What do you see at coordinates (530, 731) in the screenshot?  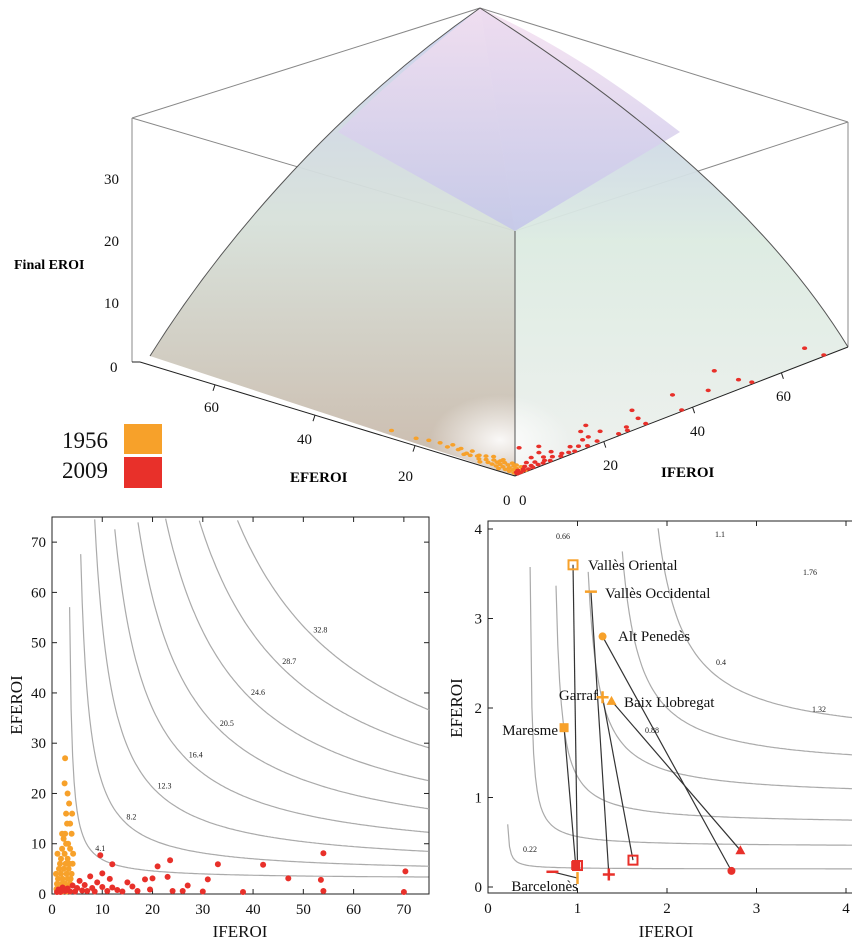 I see `region-label: Maresme` at bounding box center [530, 731].